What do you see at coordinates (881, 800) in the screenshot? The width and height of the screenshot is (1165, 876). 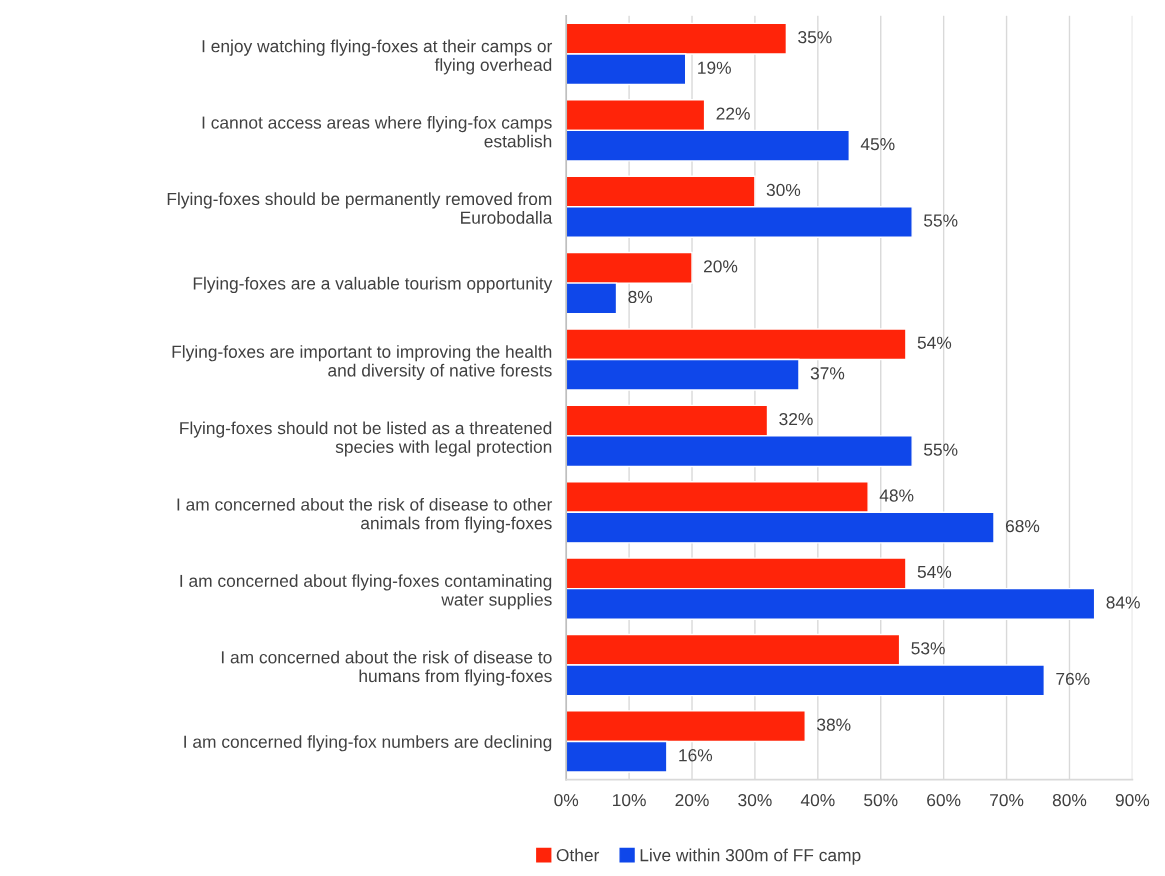 I see `x-tick-label: 50%` at bounding box center [881, 800].